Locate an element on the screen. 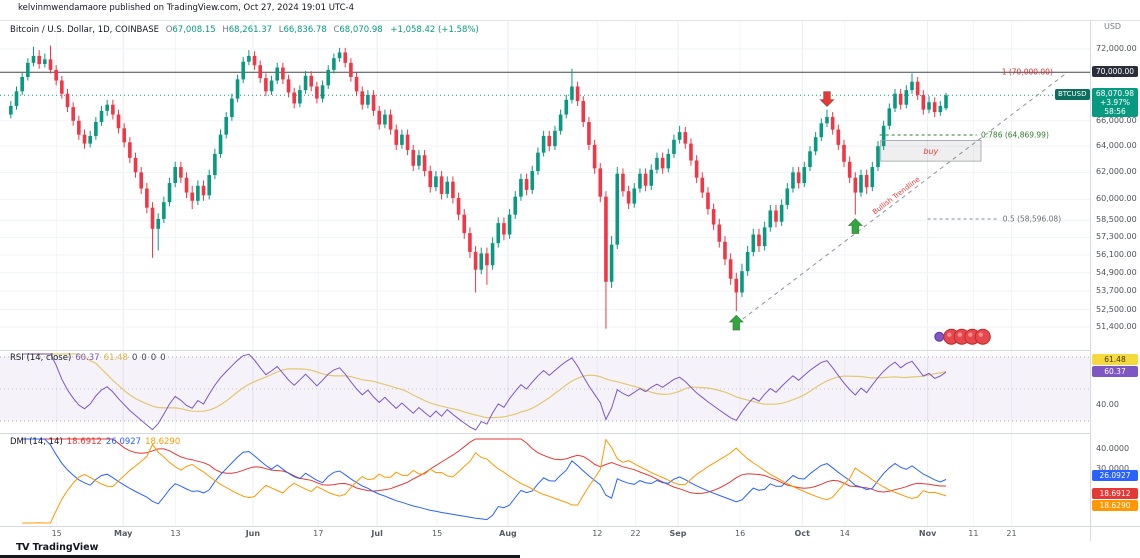 This screenshot has height=558, width=1140. time-axis-label: 16 is located at coordinates (740, 533).